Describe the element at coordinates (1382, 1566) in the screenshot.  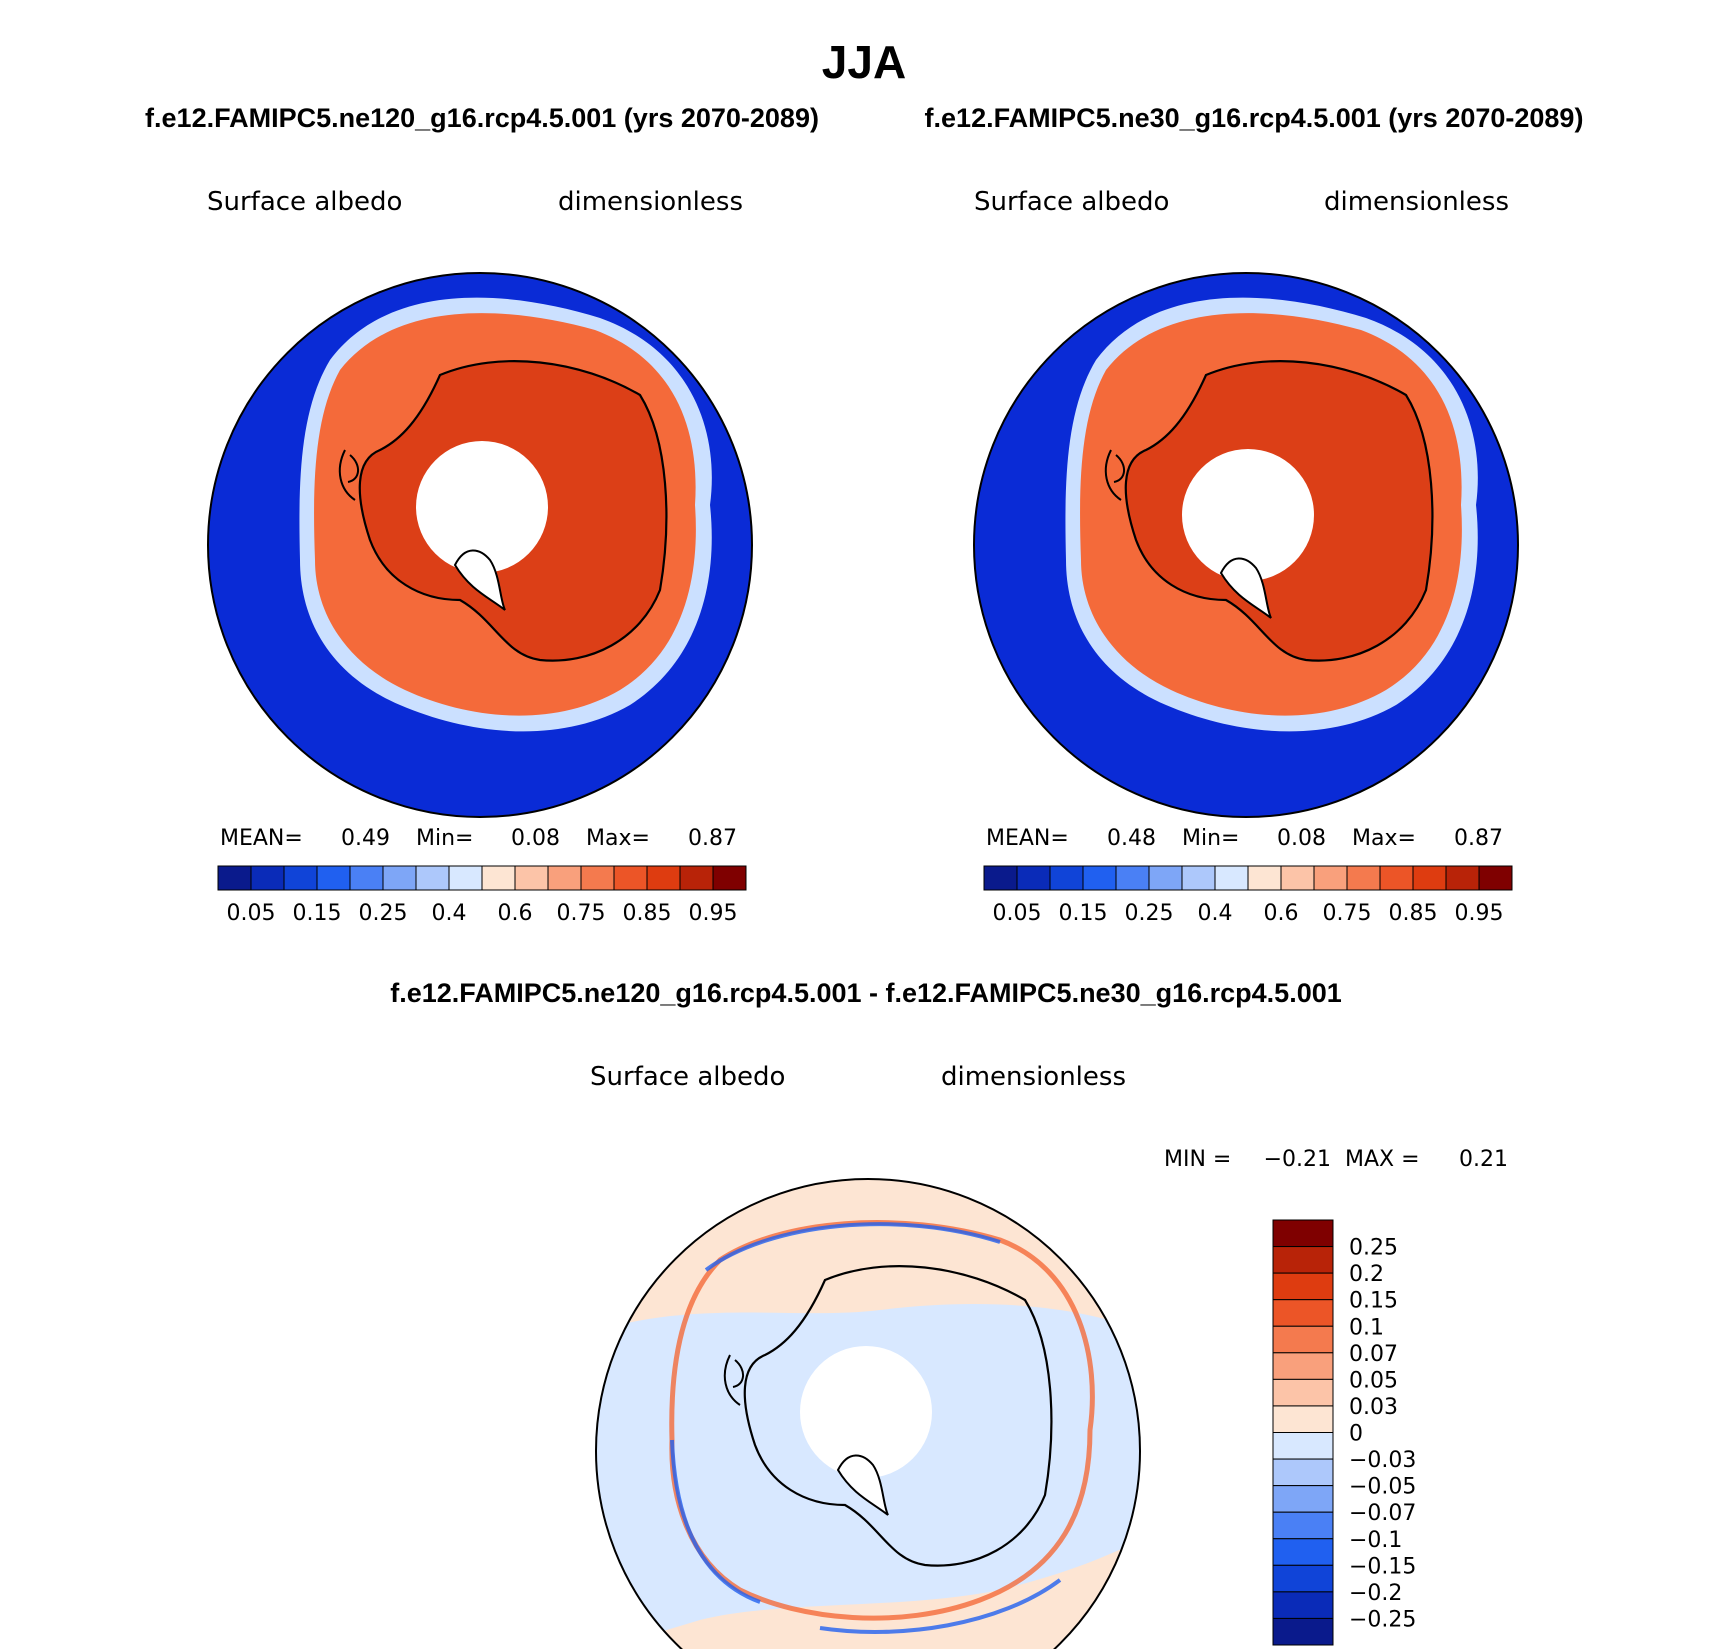
I see `colorbar-tick-label: −0.15` at that location.